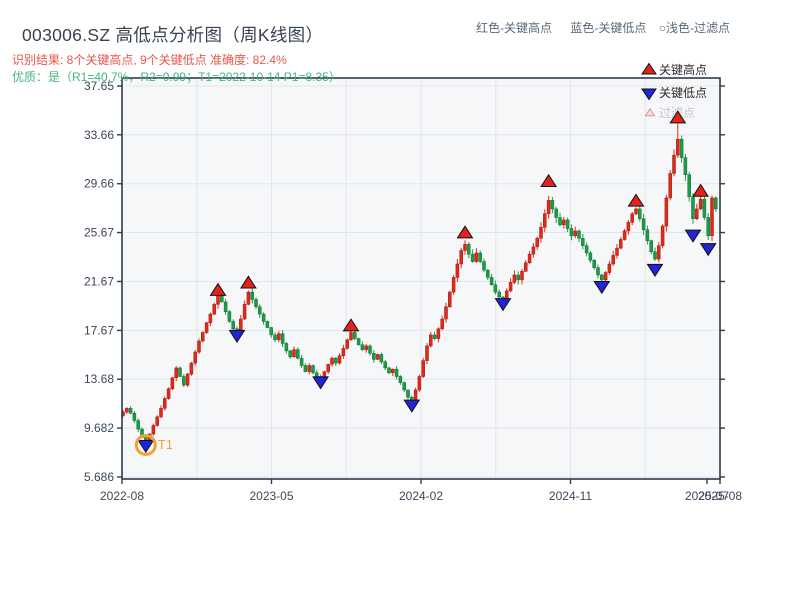 The width and height of the screenshot is (800, 600). Describe the element at coordinates (99, 233) in the screenshot. I see `y-tick-label: 25.67` at that location.